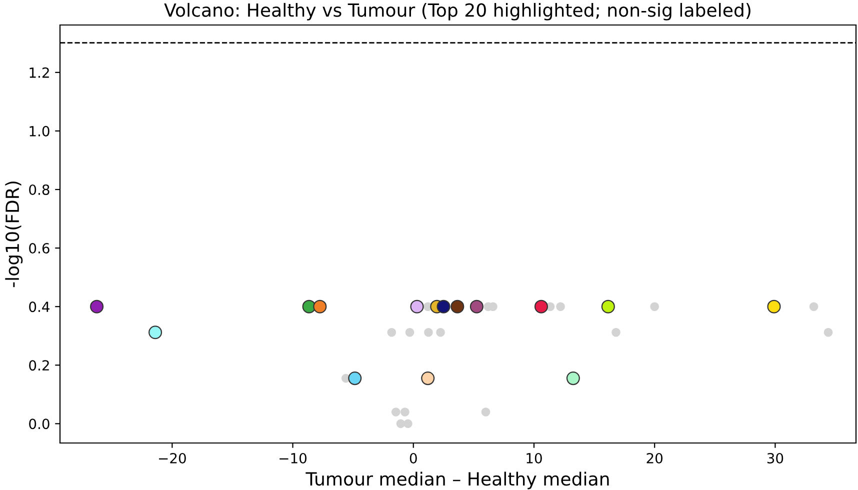 This screenshot has width=858, height=490. I want to click on y-tick-label: 0.0, so click(39, 424).